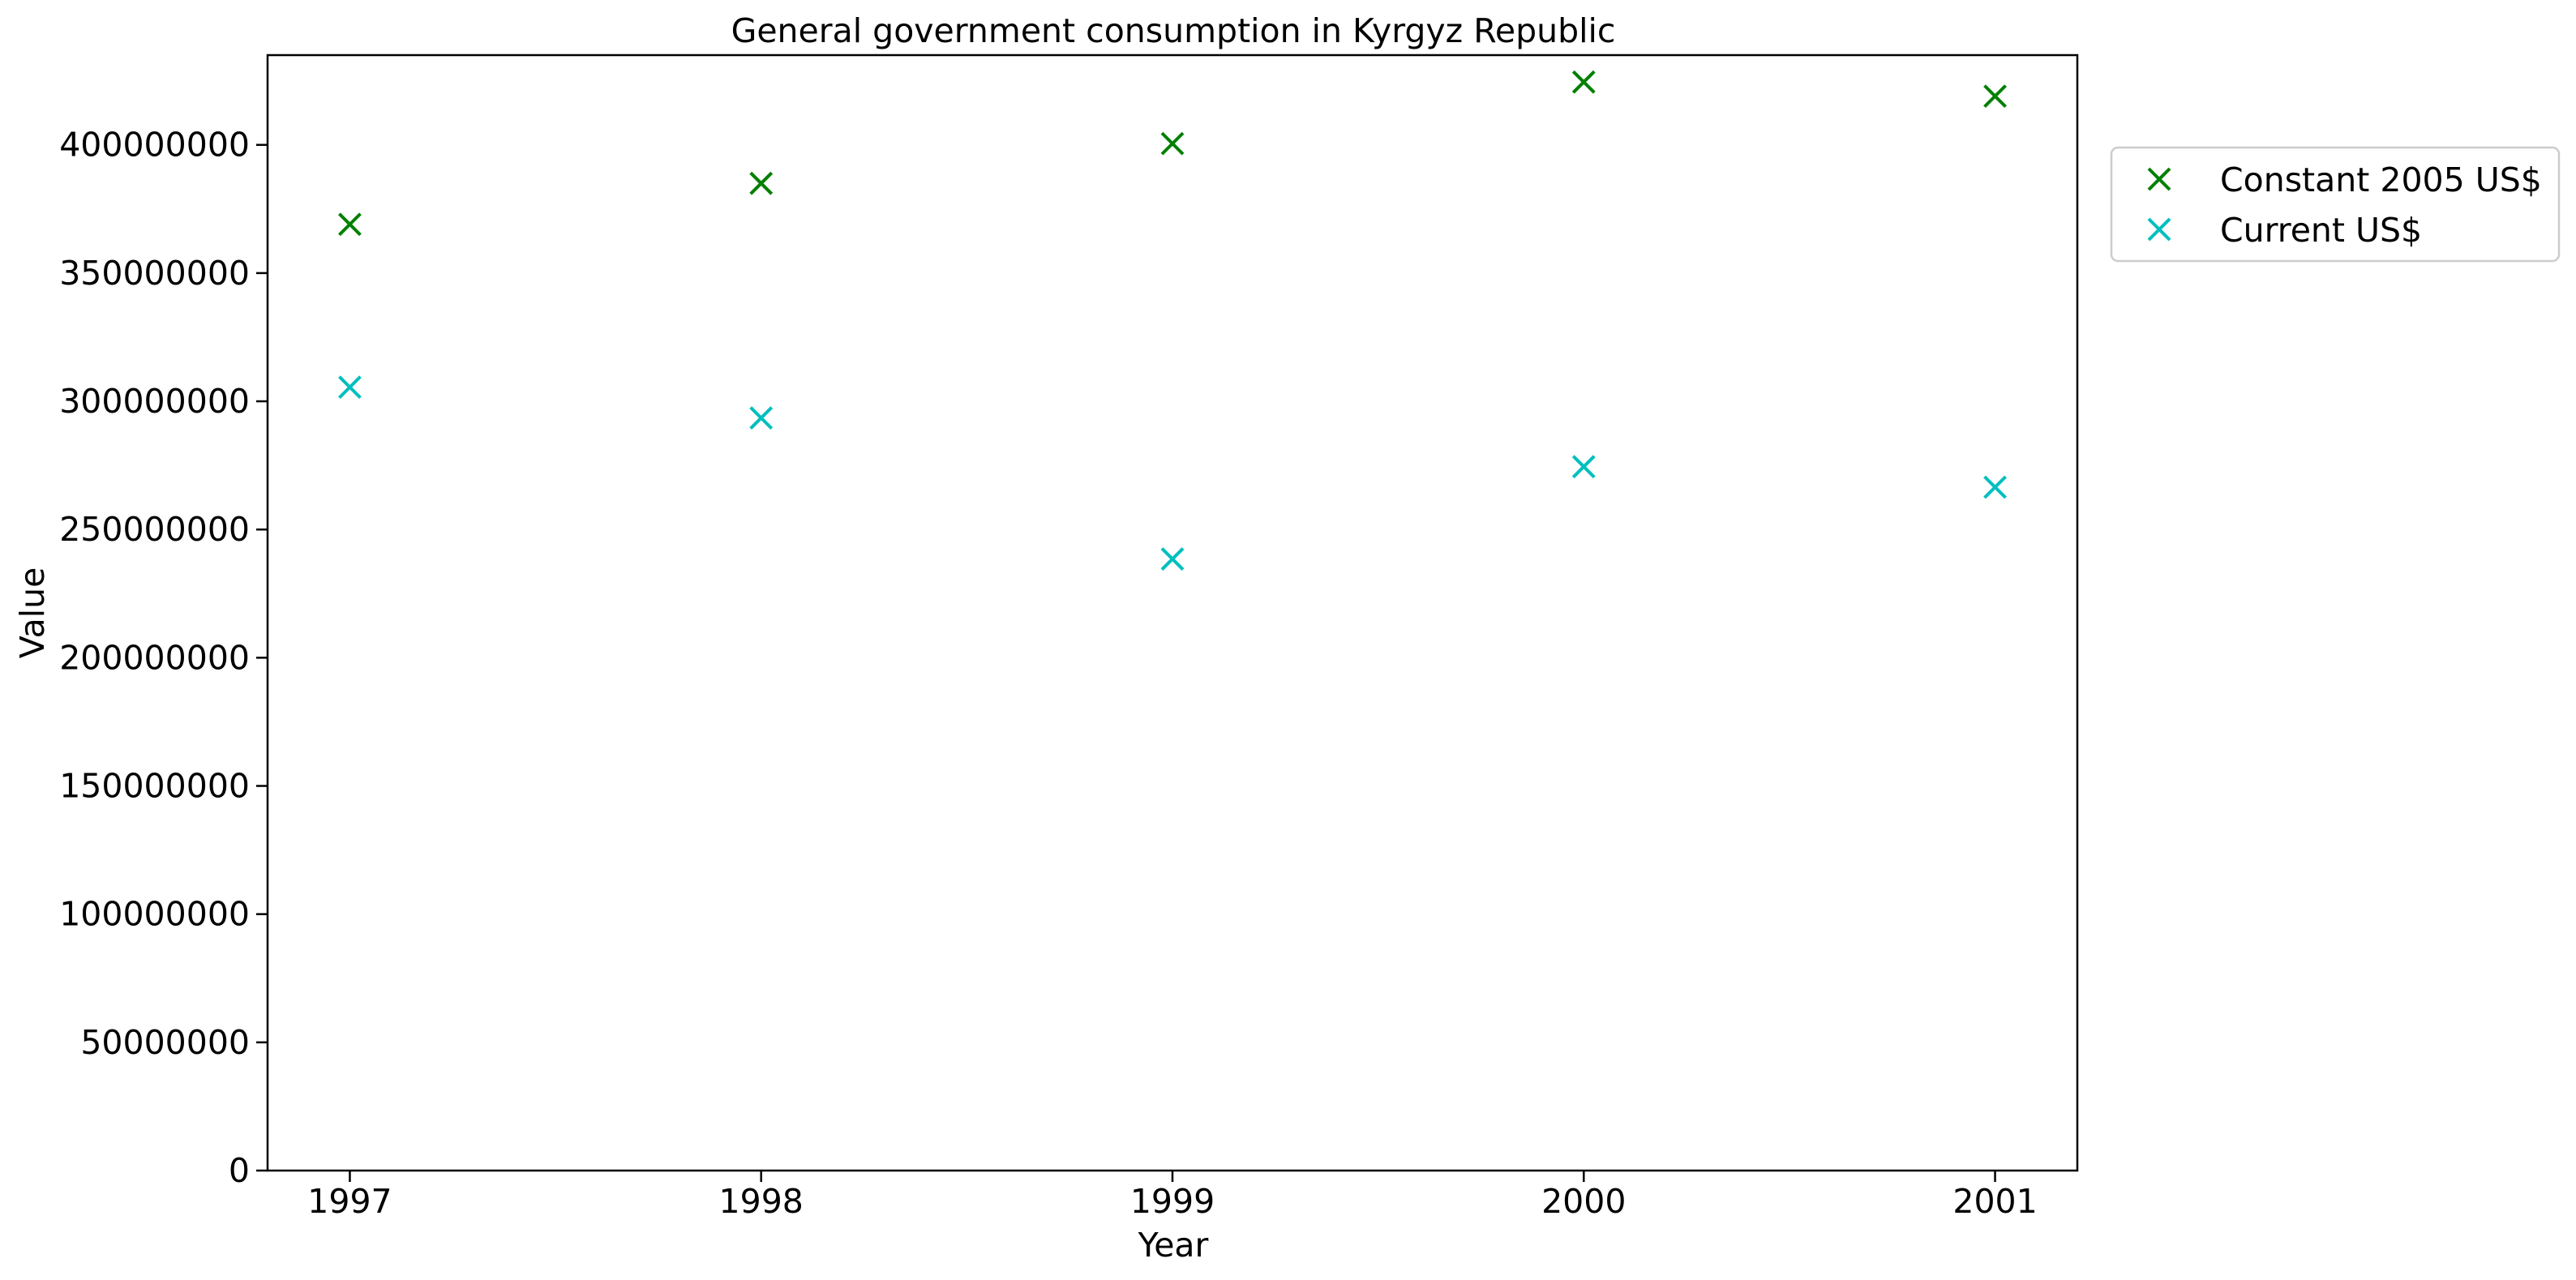 This screenshot has height=1280, width=2576. I want to click on y-tick-label: 300000000, so click(154, 402).